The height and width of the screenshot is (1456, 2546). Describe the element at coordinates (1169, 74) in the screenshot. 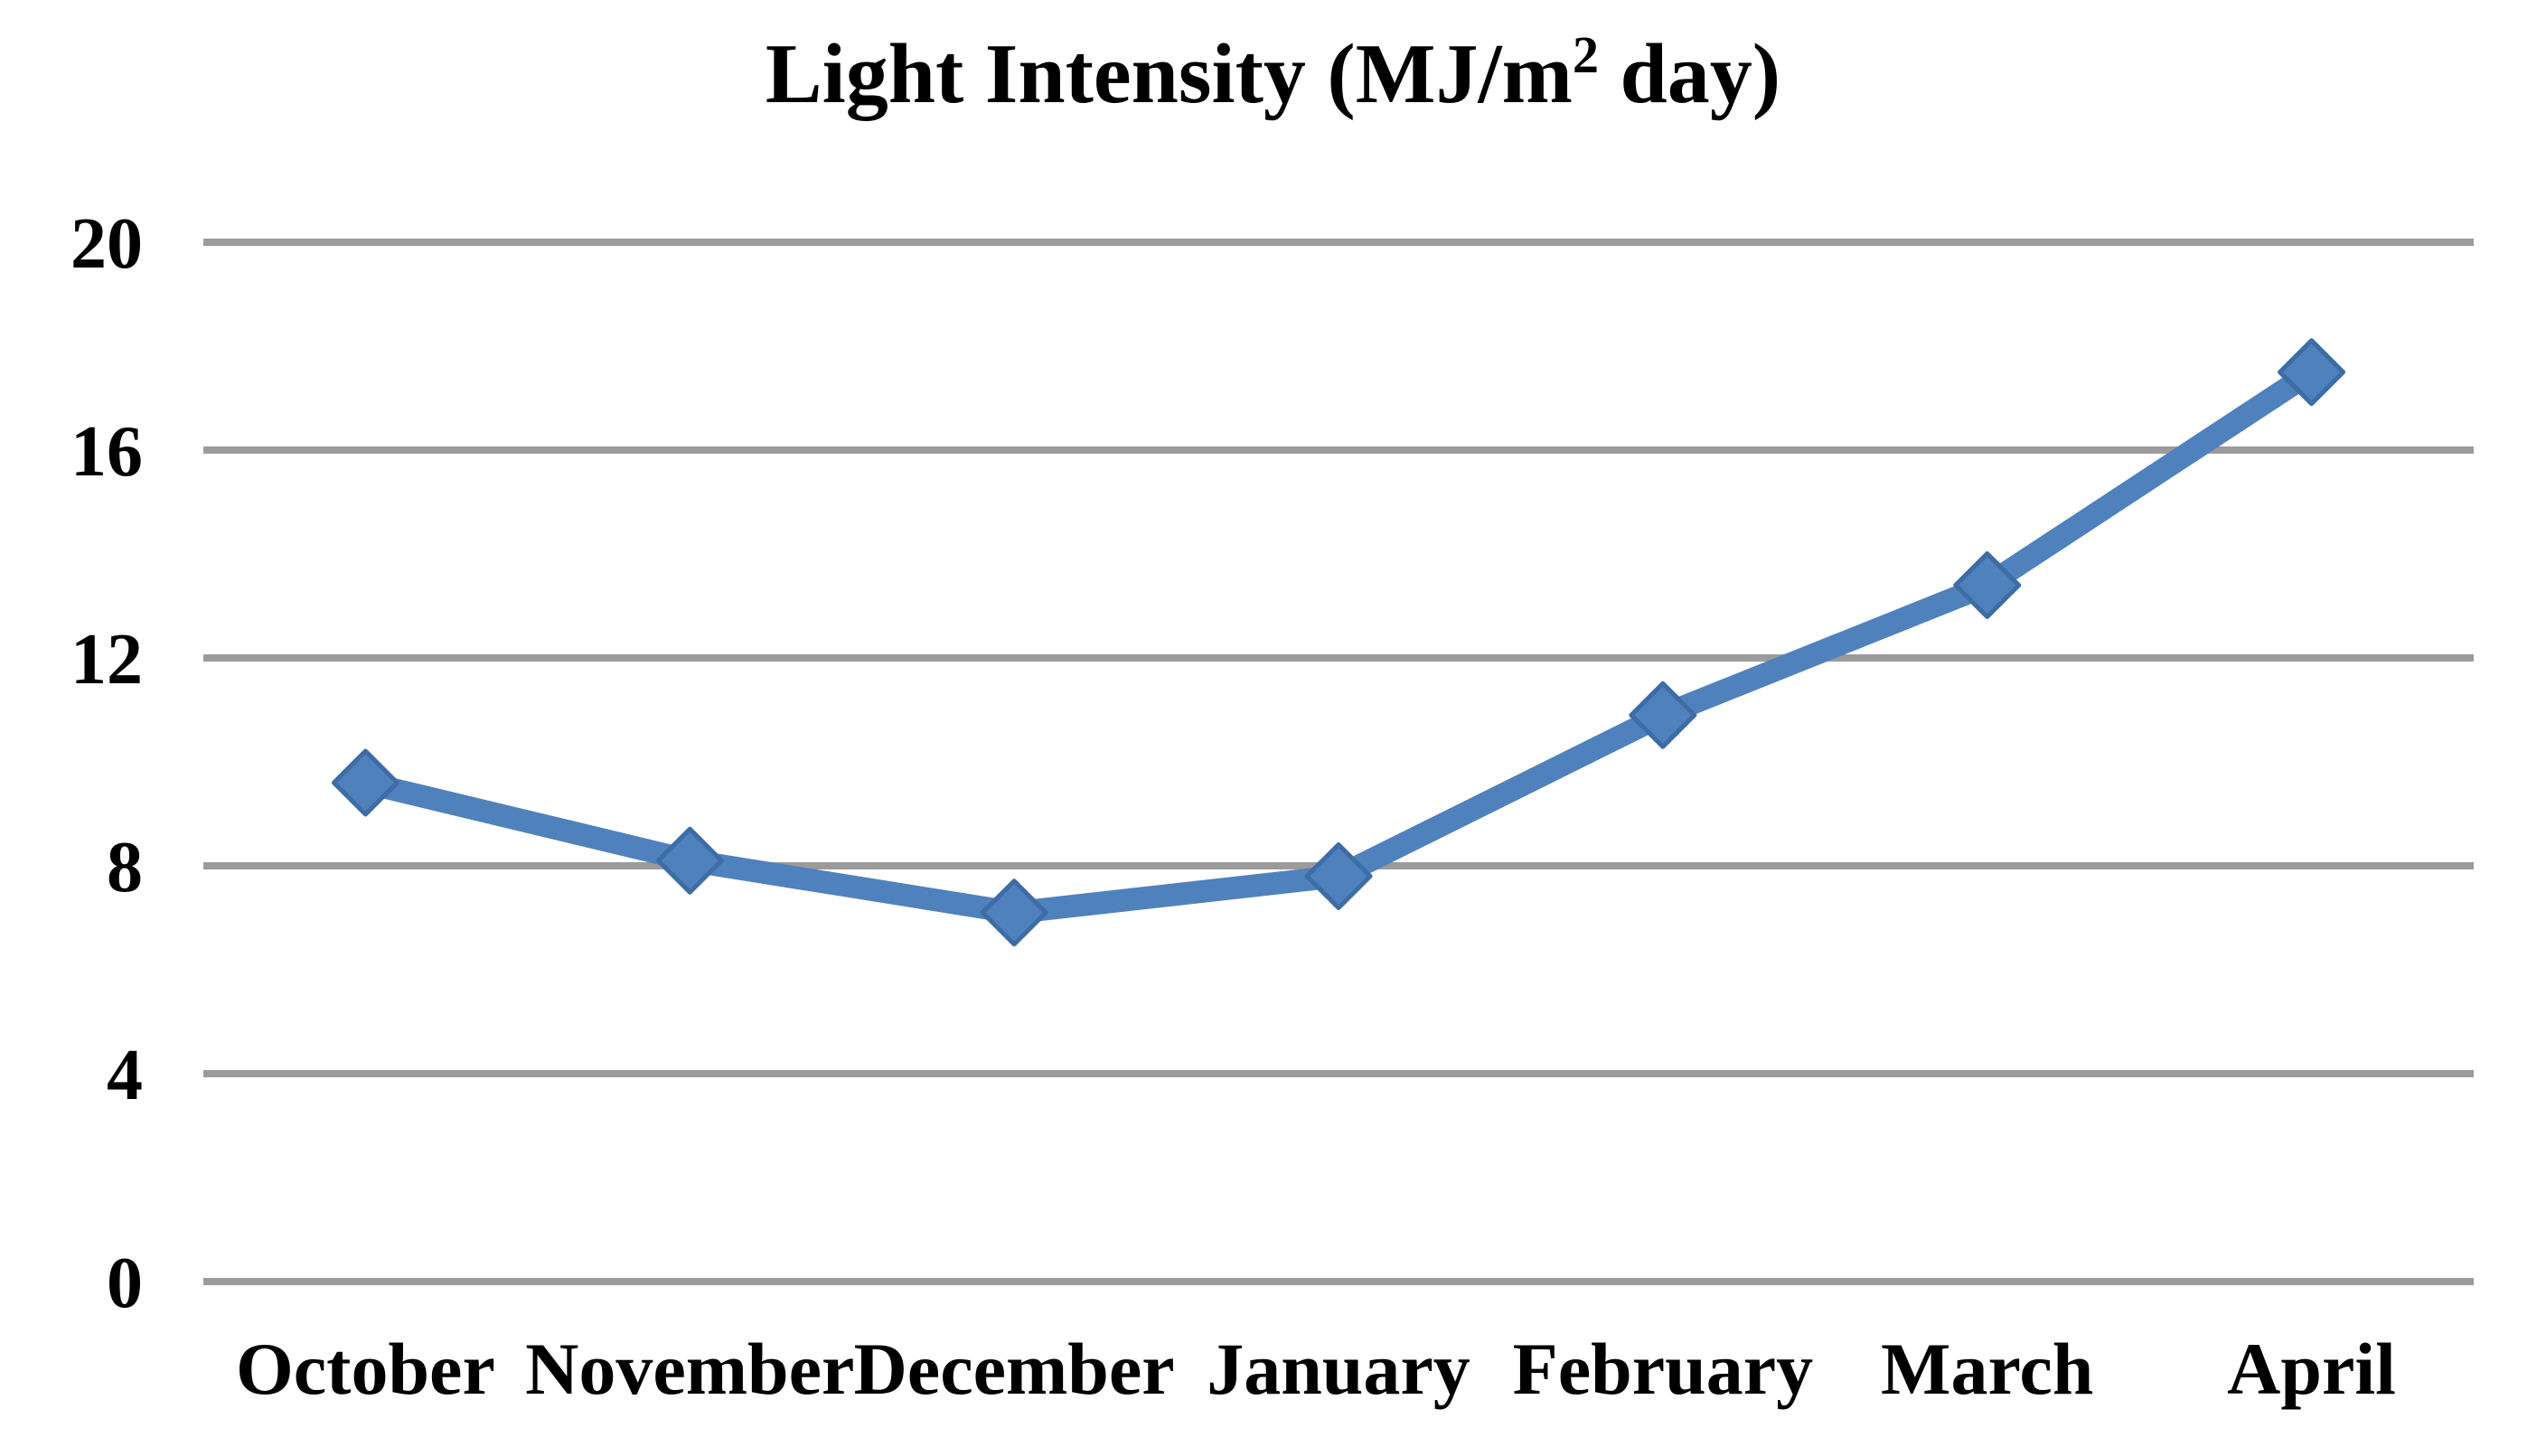

I see `chart-title-text: Light Intensity (MJ/m` at that location.